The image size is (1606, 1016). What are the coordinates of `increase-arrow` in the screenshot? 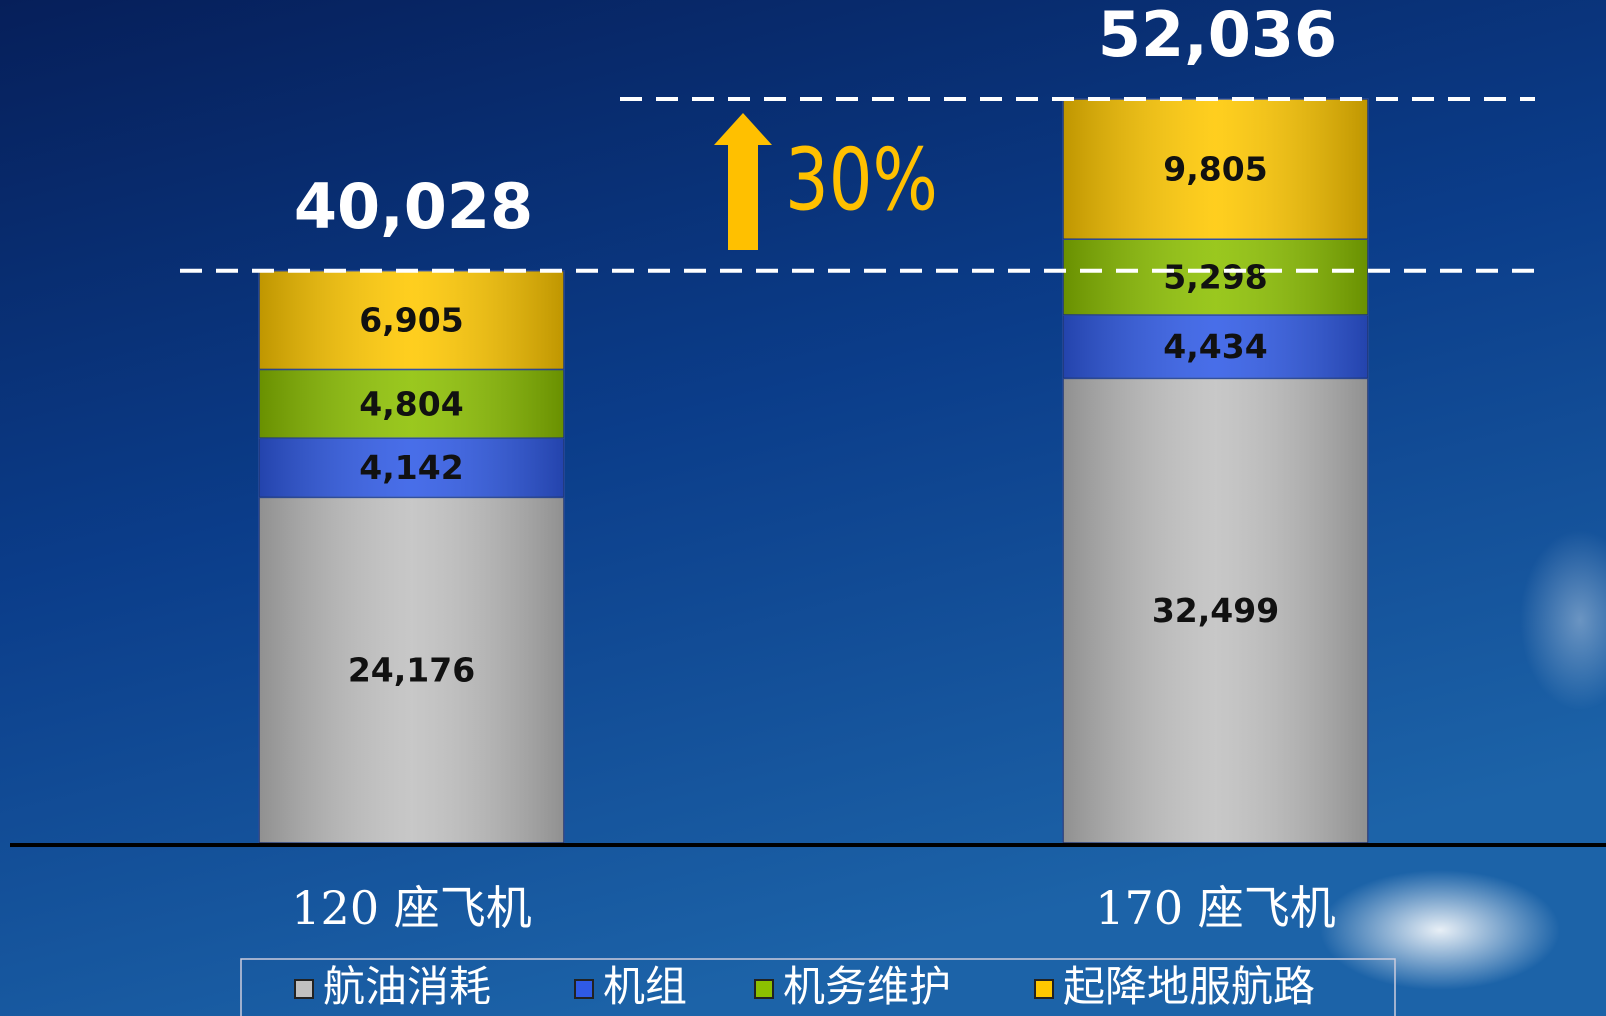 It's located at (743, 181).